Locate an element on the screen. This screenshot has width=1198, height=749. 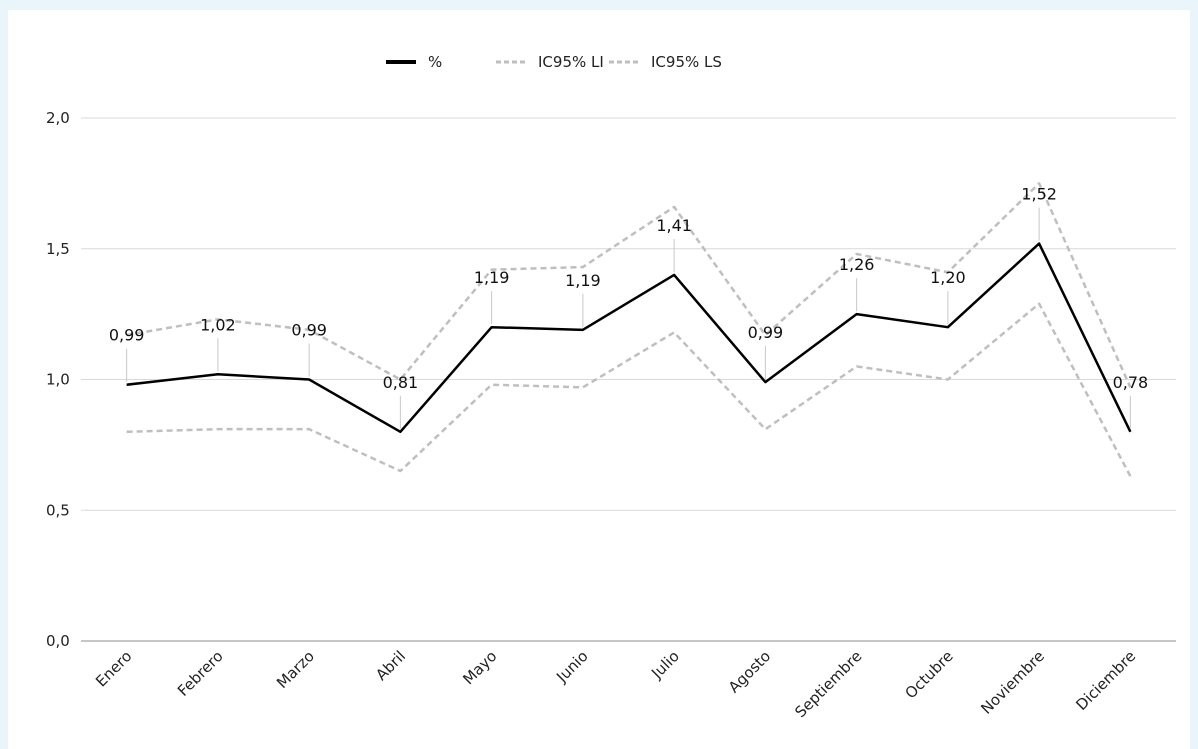
legend-label: IC95% LS is located at coordinates (686, 62).